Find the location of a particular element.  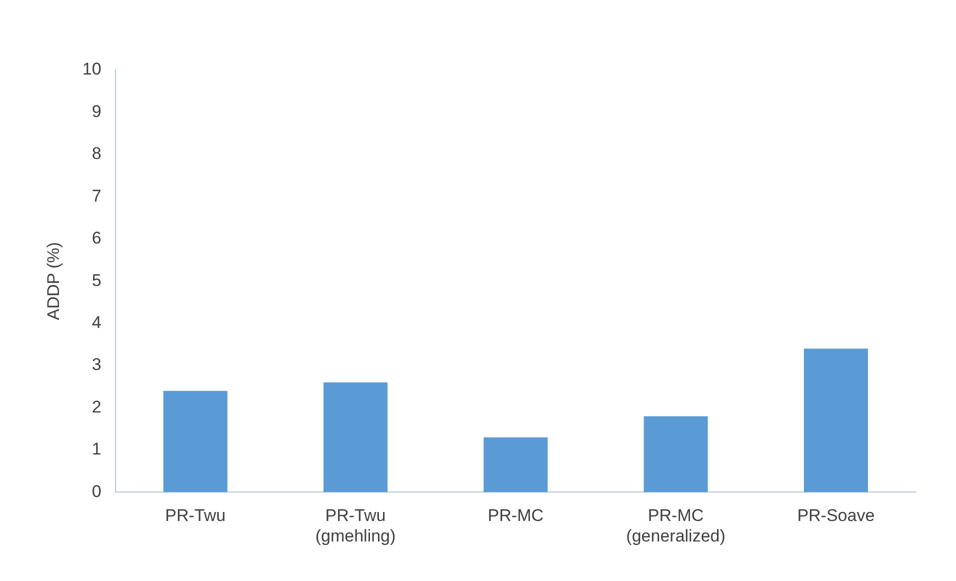

y-tick-label: 5 is located at coordinates (97, 280).